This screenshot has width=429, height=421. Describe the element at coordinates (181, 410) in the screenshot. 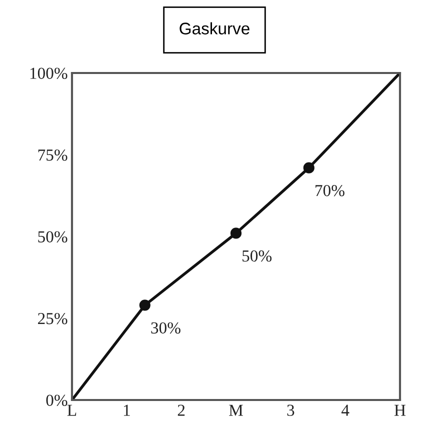

I see `x-tick-label: 2` at that location.